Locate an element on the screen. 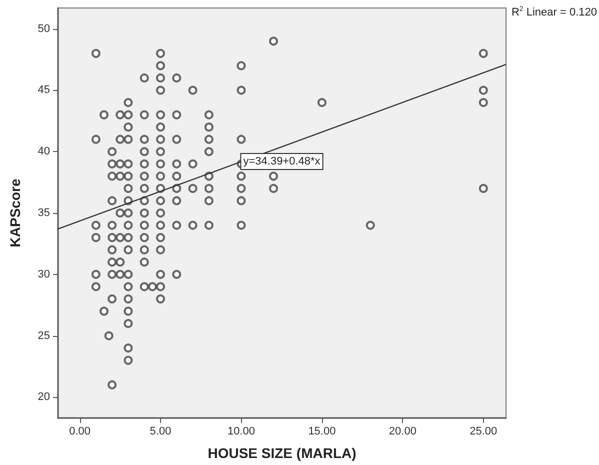 This screenshot has width=599, height=465. x-axis-title: HOUSE SIZE (MARLA) is located at coordinates (282, 453).